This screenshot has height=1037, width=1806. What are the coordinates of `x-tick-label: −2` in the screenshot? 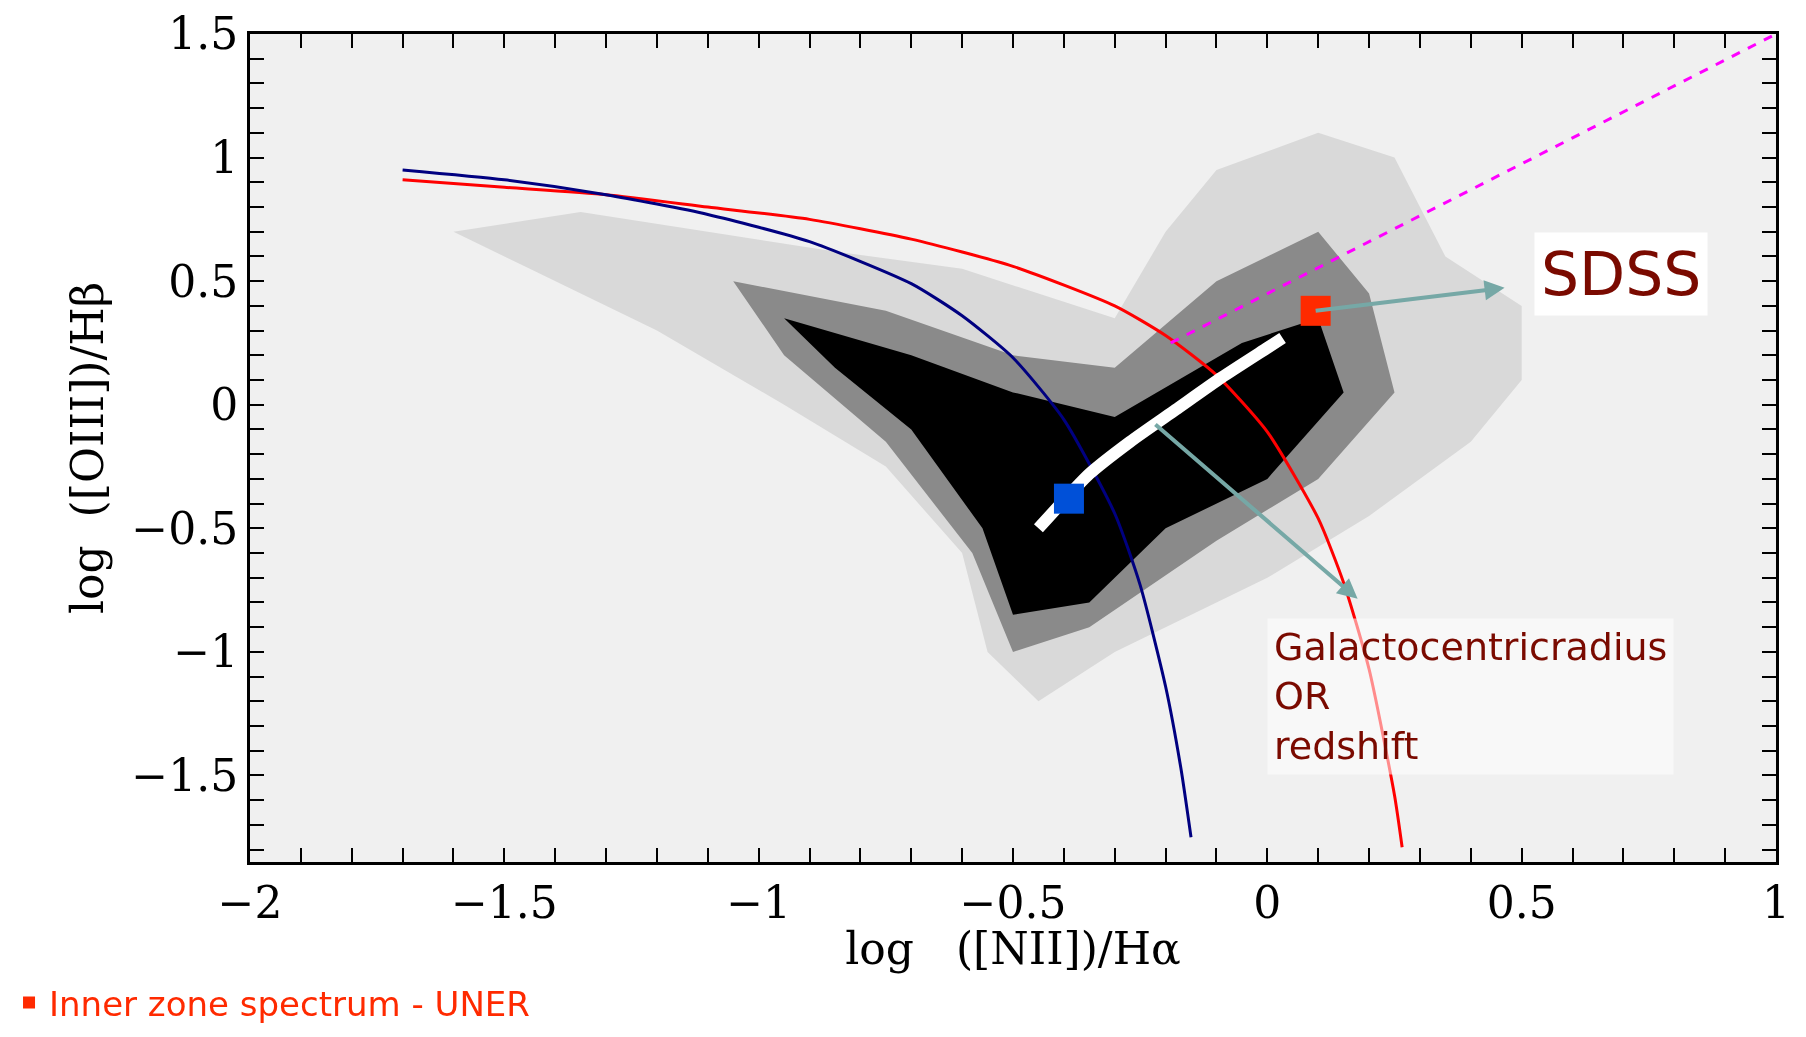 It's located at (250, 902).